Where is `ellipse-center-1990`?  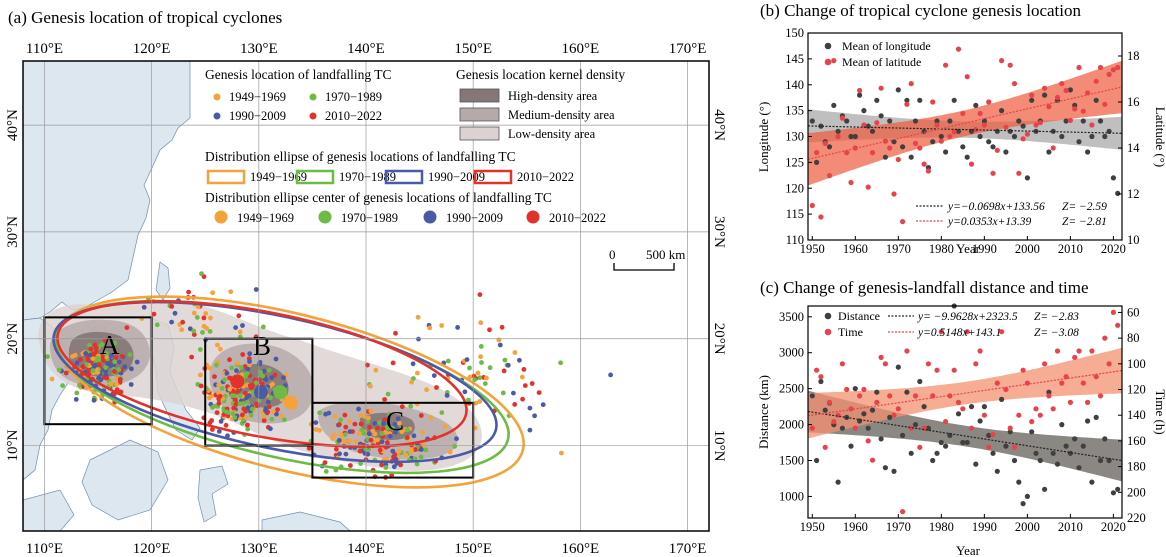 ellipse-center-1990 is located at coordinates (260, 392).